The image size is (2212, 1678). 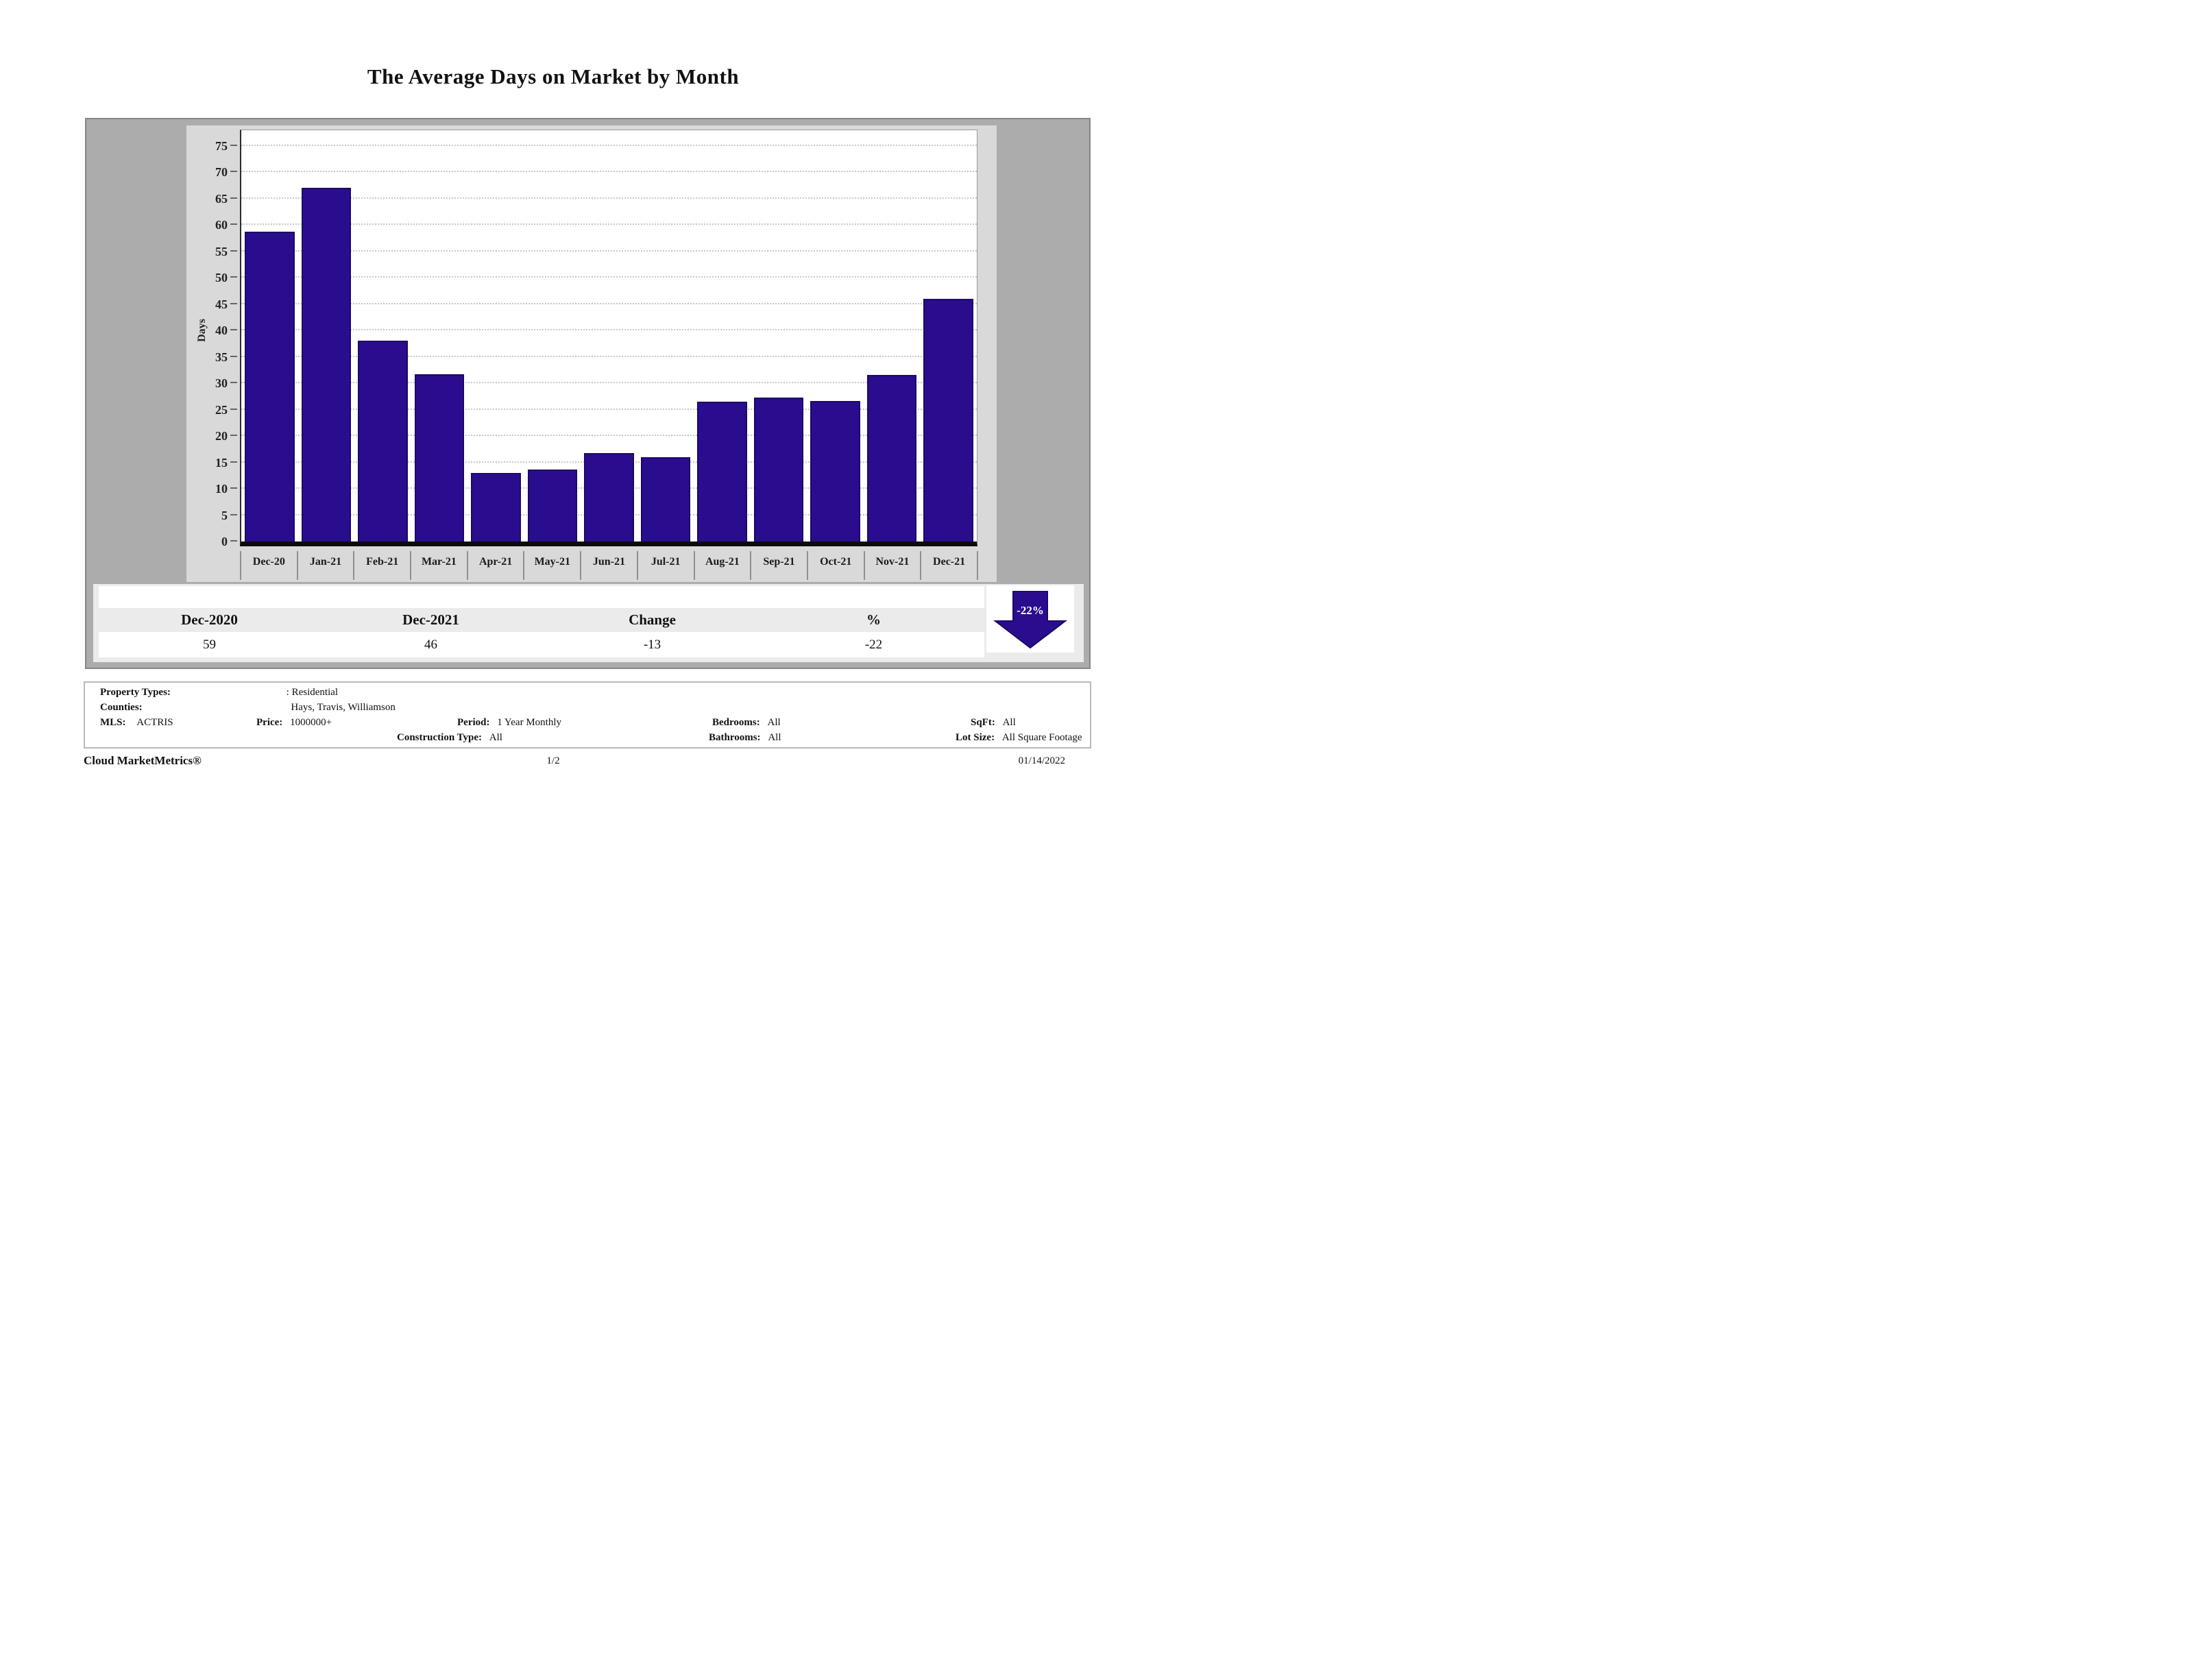 I want to click on filter-bathrooms: Bathrooms: All, so click(x=745, y=738).